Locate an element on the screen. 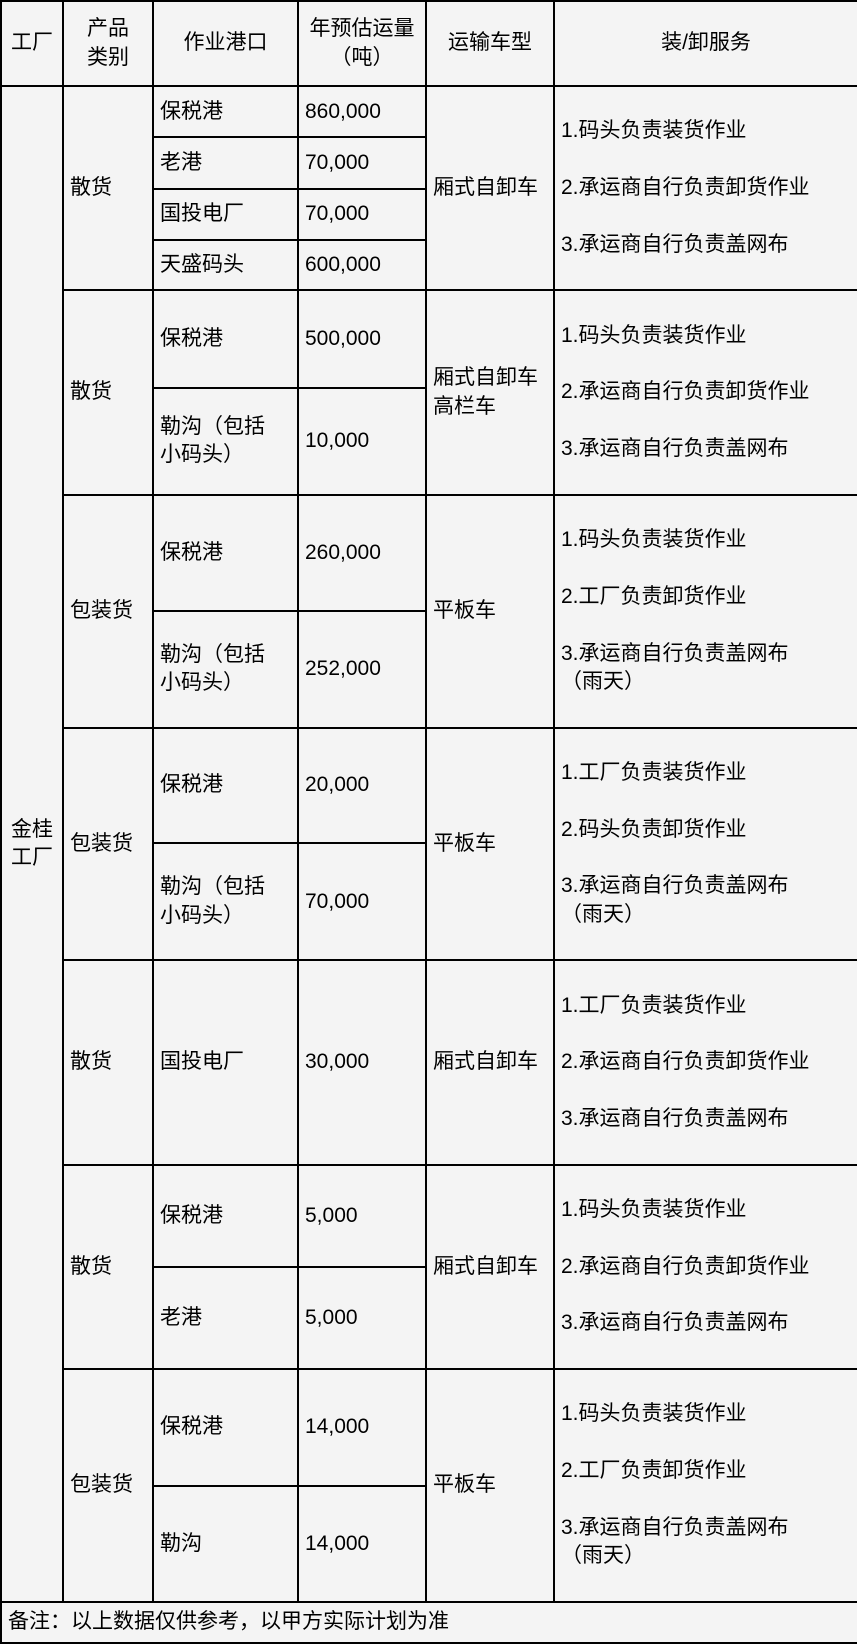 The width and height of the screenshot is (857, 1644). volume-cell: 20,000 is located at coordinates (362, 785).